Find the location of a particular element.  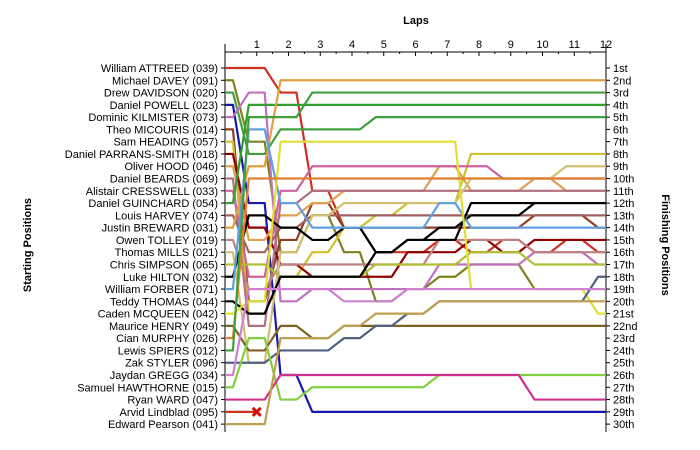

finishing-position-label: 4th is located at coordinates (620, 106).